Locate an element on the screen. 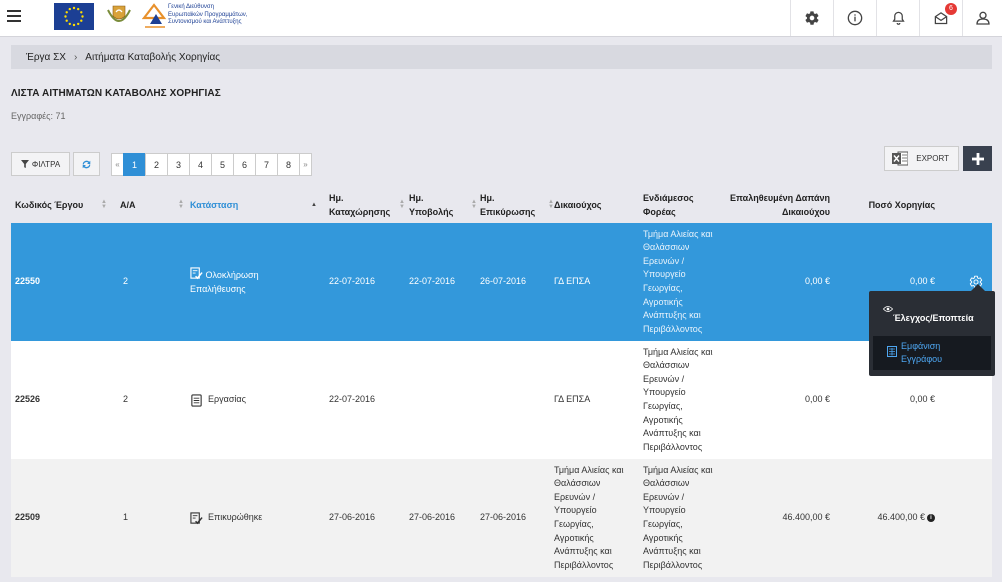  pagination-page: 7 is located at coordinates (266, 164).